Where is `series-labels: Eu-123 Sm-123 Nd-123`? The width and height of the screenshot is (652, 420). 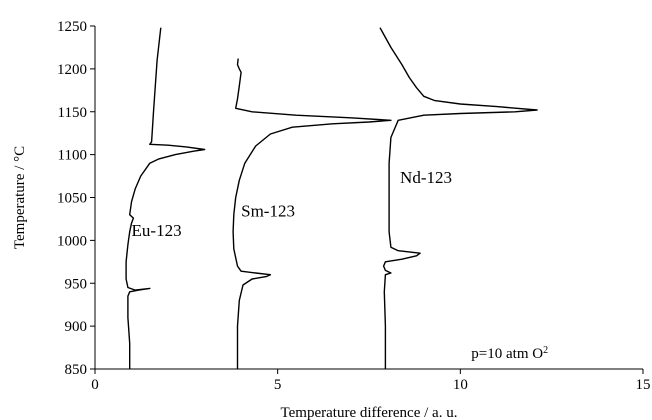
series-labels: Eu-123 Sm-123 Nd-123 is located at coordinates (292, 204).